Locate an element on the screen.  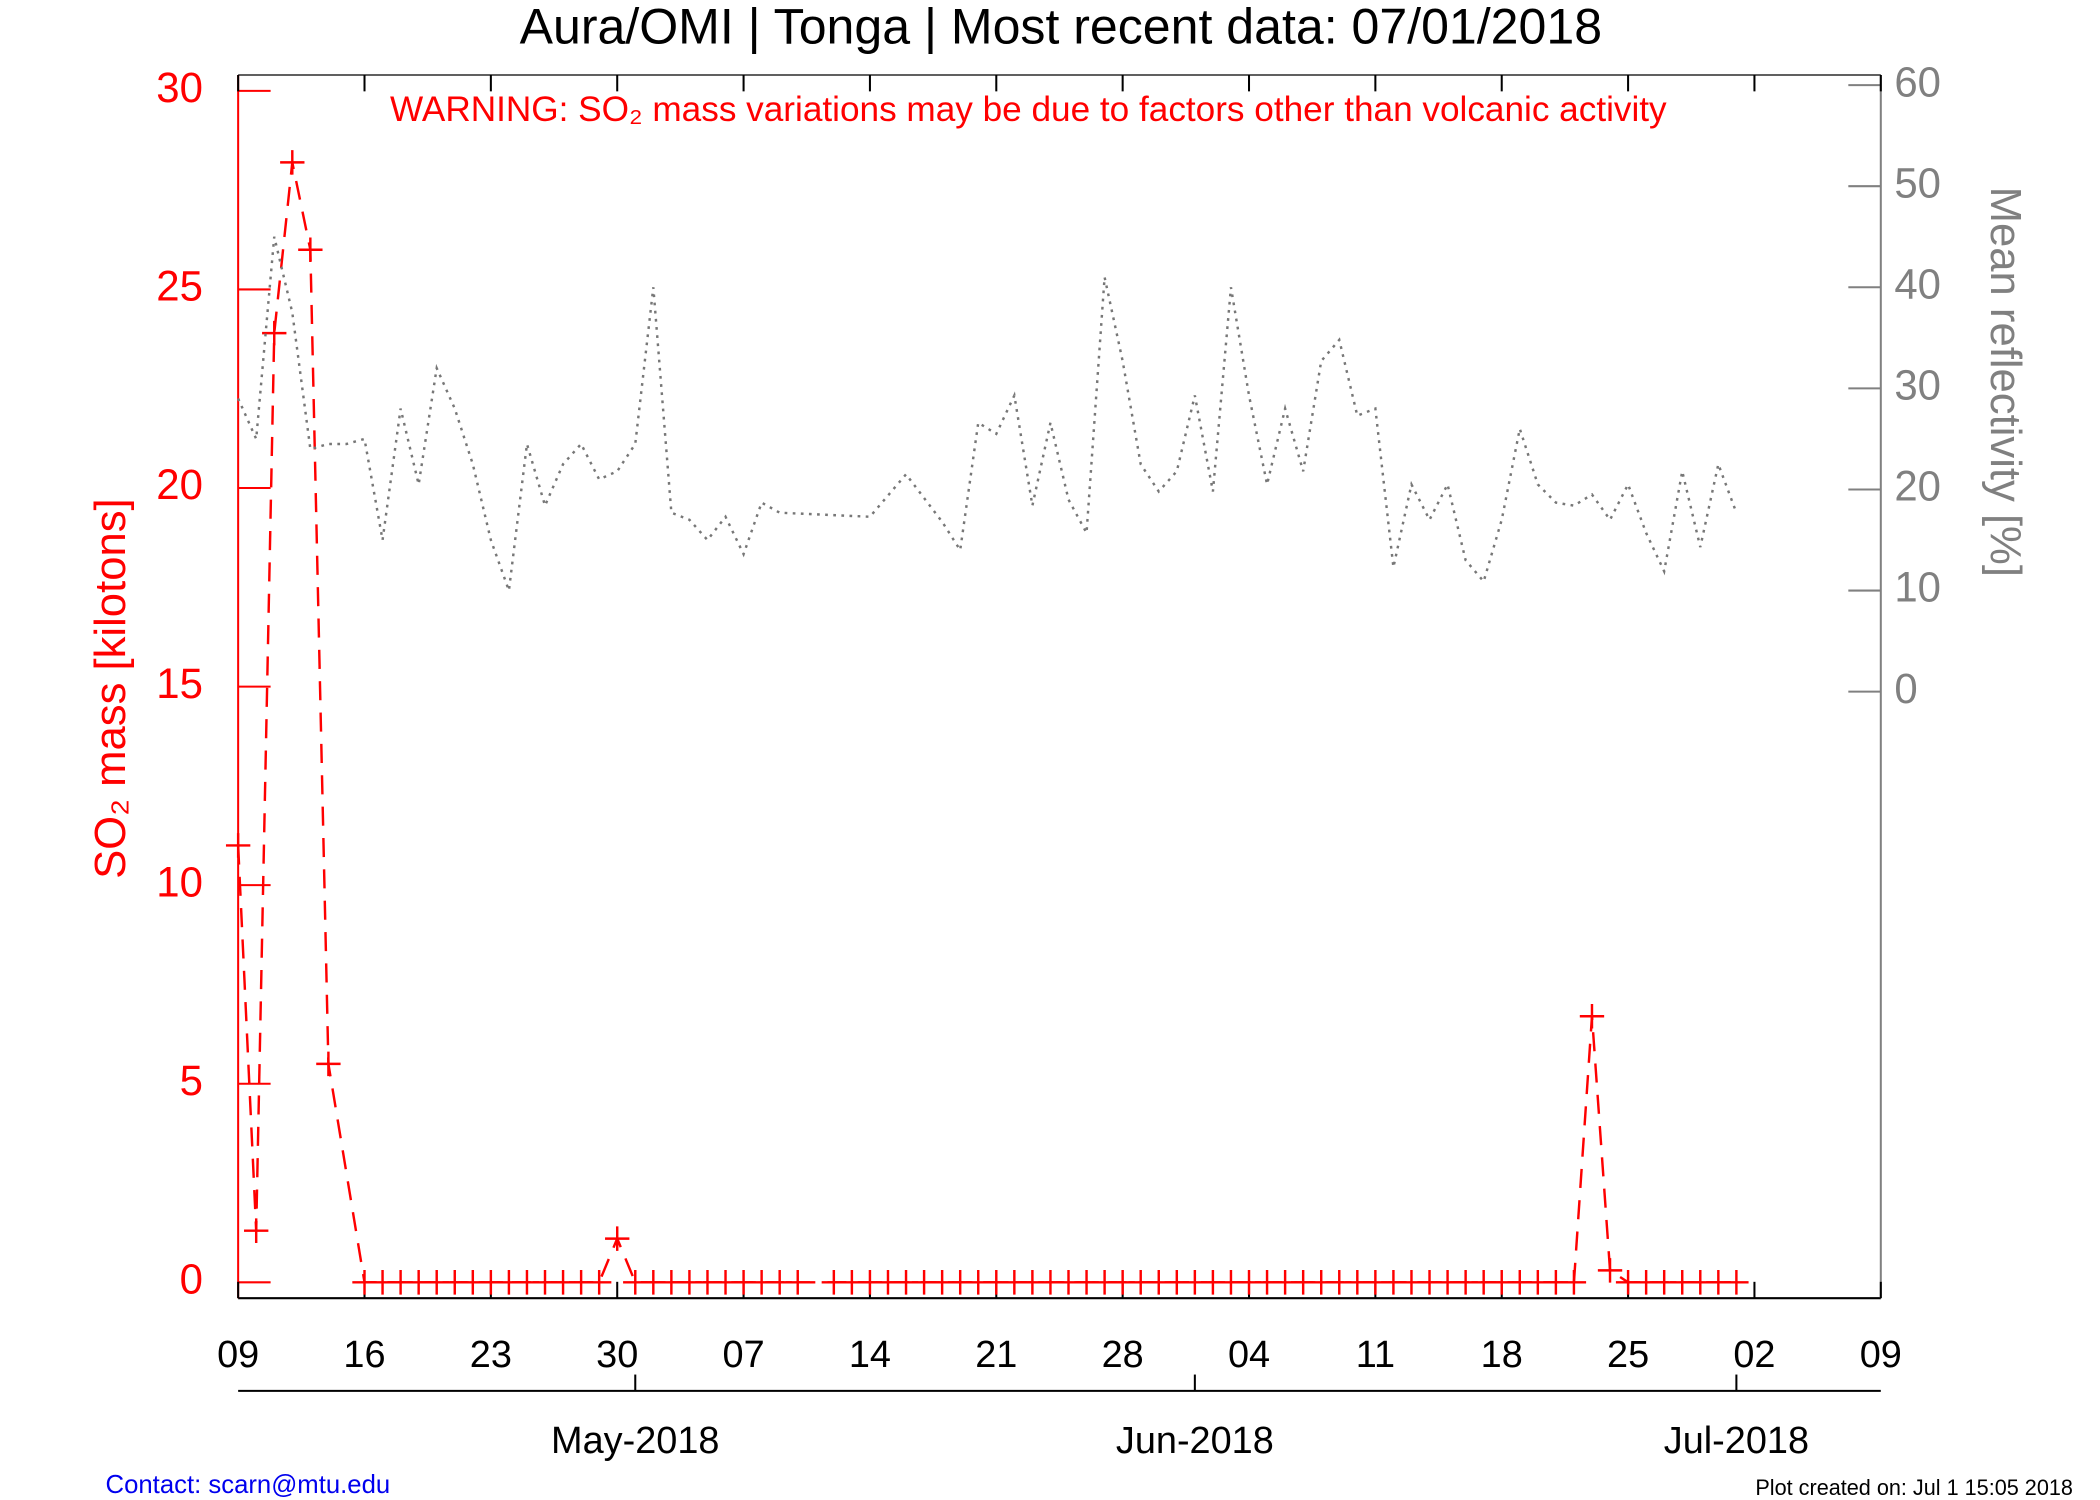
month-label: Jun-2018 is located at coordinates (1195, 1441).